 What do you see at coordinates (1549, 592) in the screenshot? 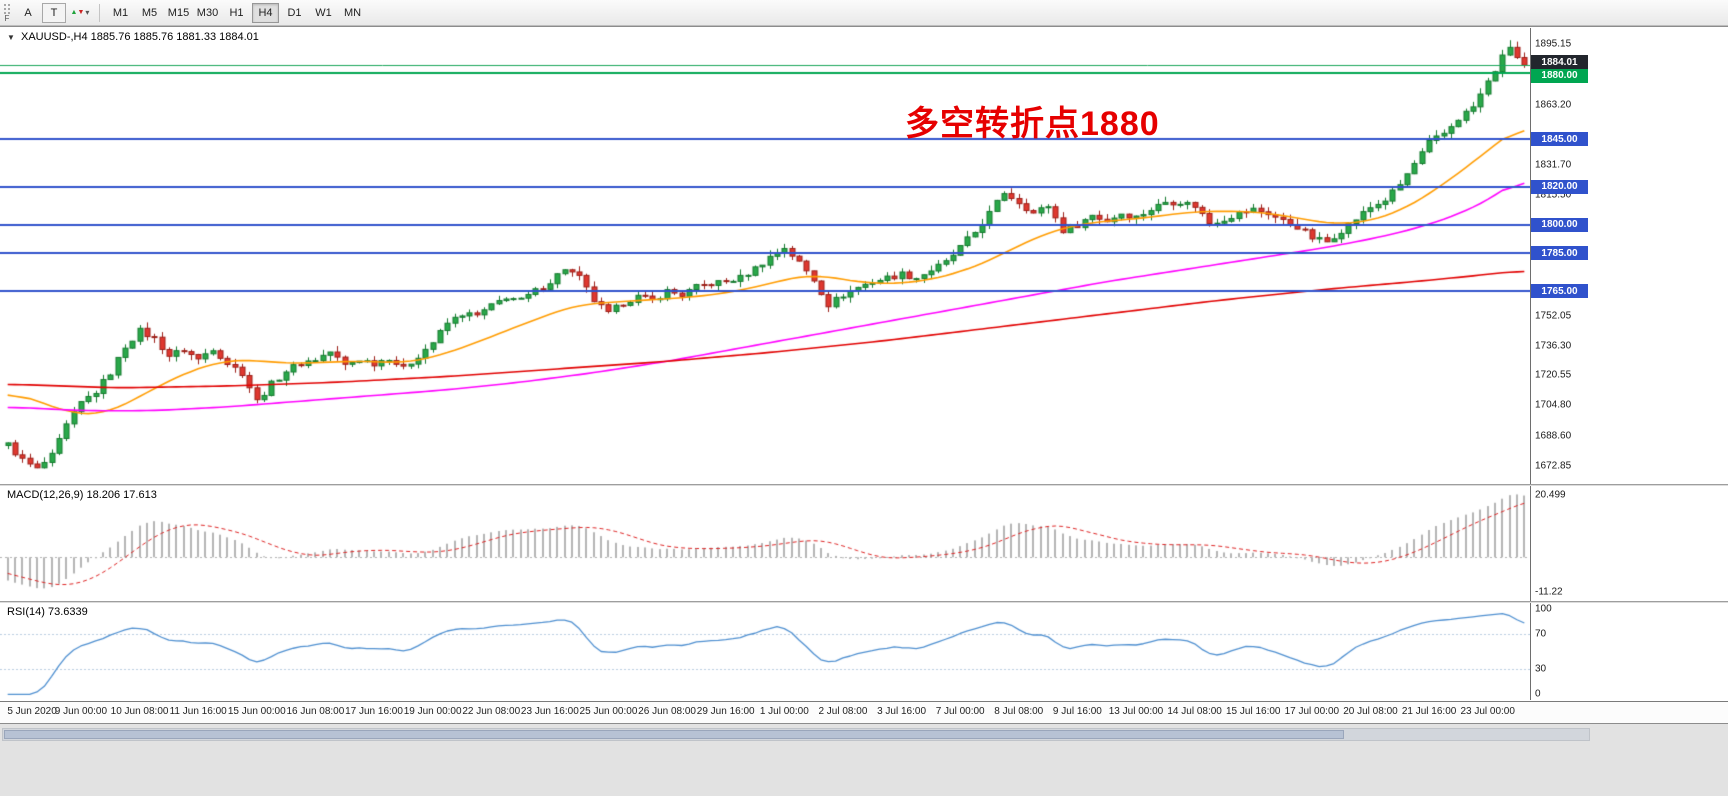
I see `macd-scale-label: -11.22` at bounding box center [1549, 592].